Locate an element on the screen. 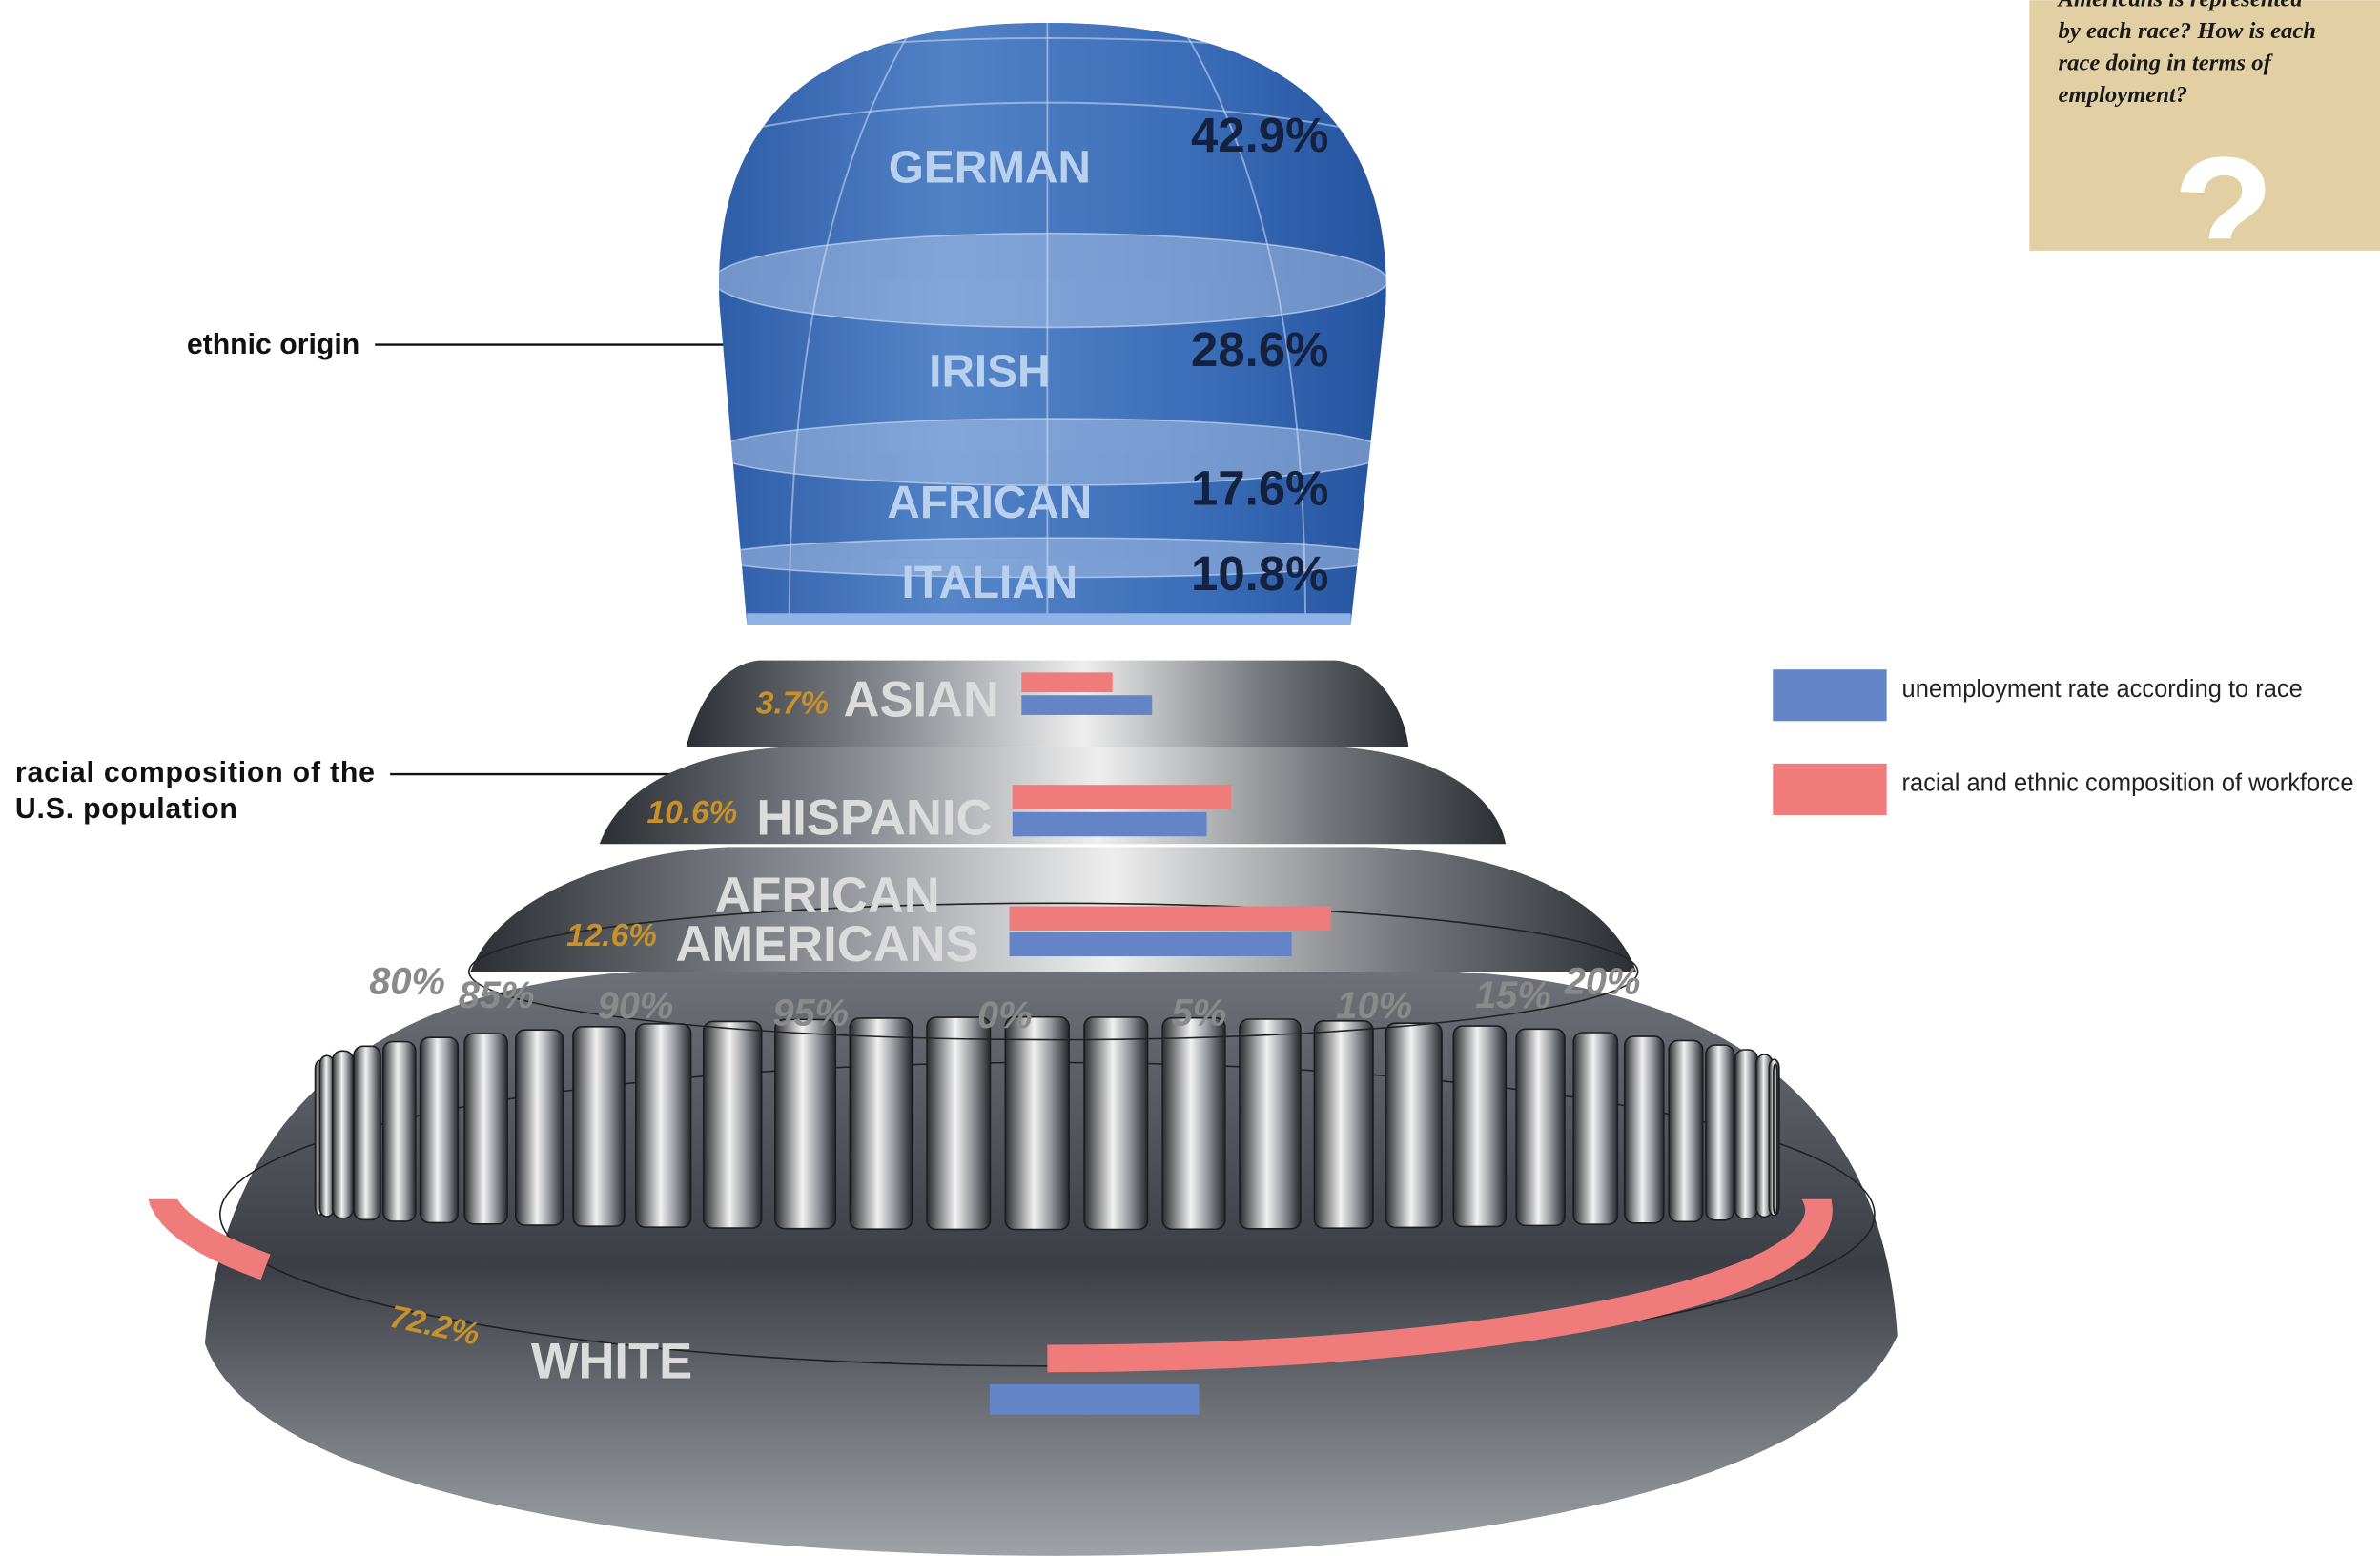 The height and width of the screenshot is (1556, 2380). population-label: 12.6% is located at coordinates (612, 935).